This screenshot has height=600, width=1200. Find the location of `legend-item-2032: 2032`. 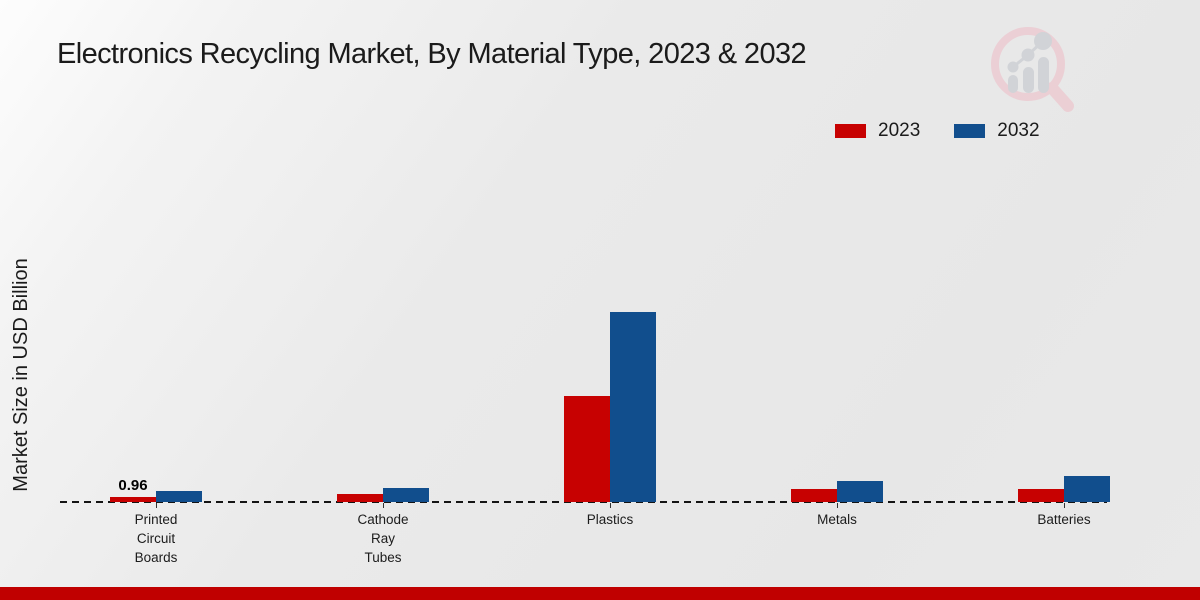

legend-item-2032: 2032 is located at coordinates (997, 131).